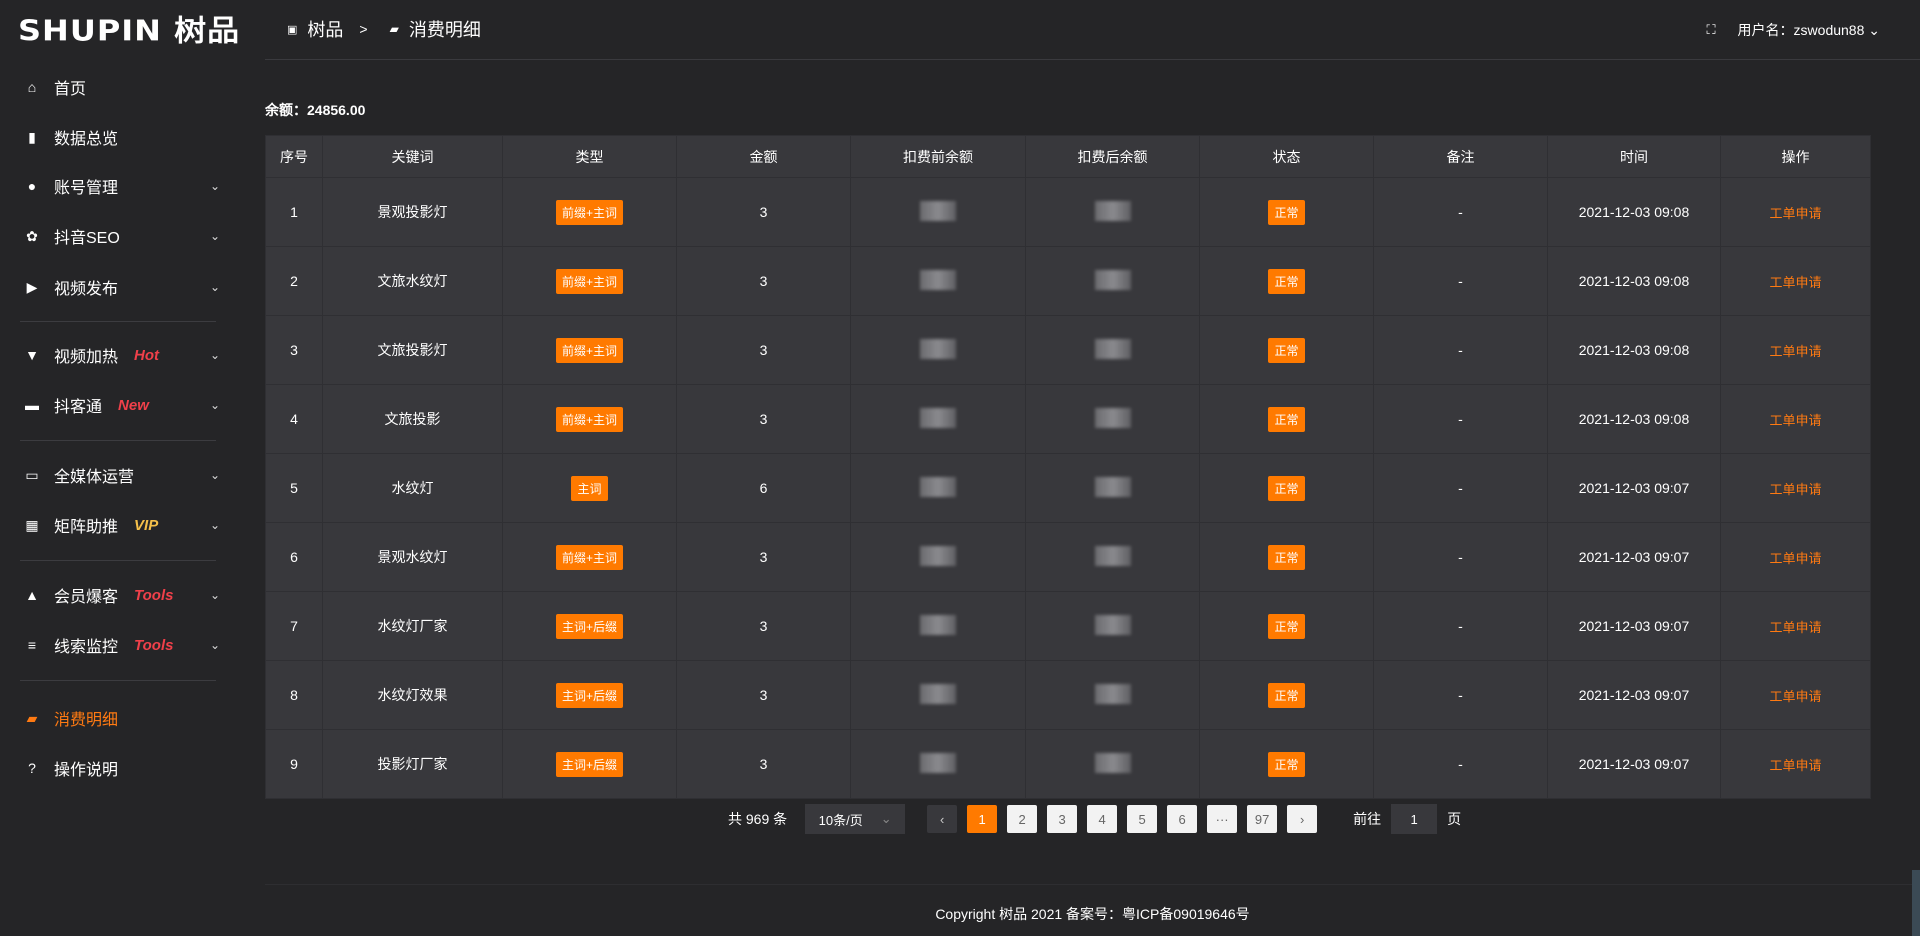 This screenshot has height=936, width=1920. I want to click on balance-before-cell, so click(938, 281).